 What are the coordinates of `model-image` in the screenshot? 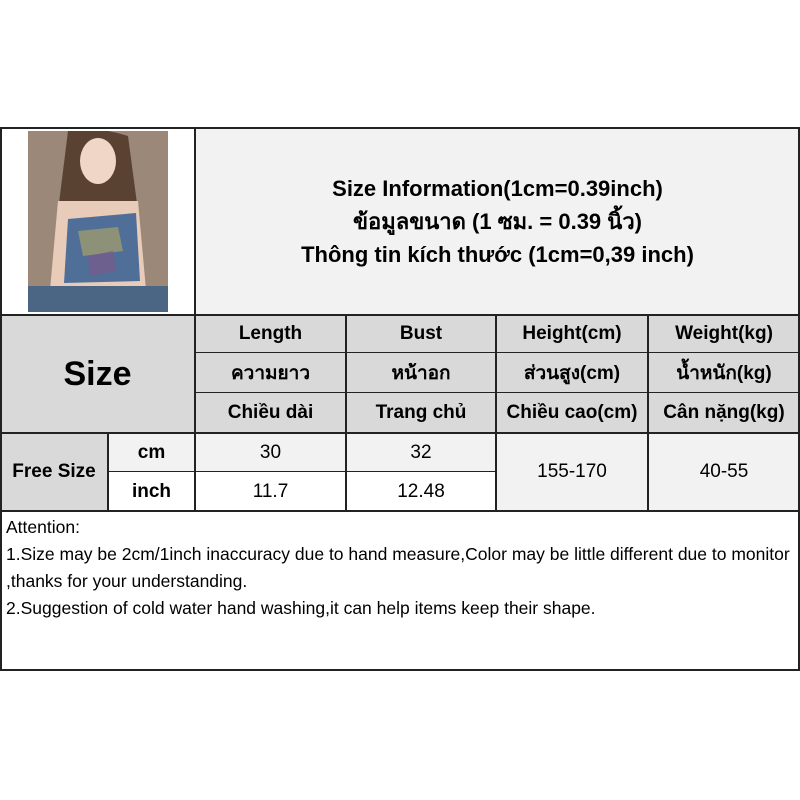 It's located at (98, 221).